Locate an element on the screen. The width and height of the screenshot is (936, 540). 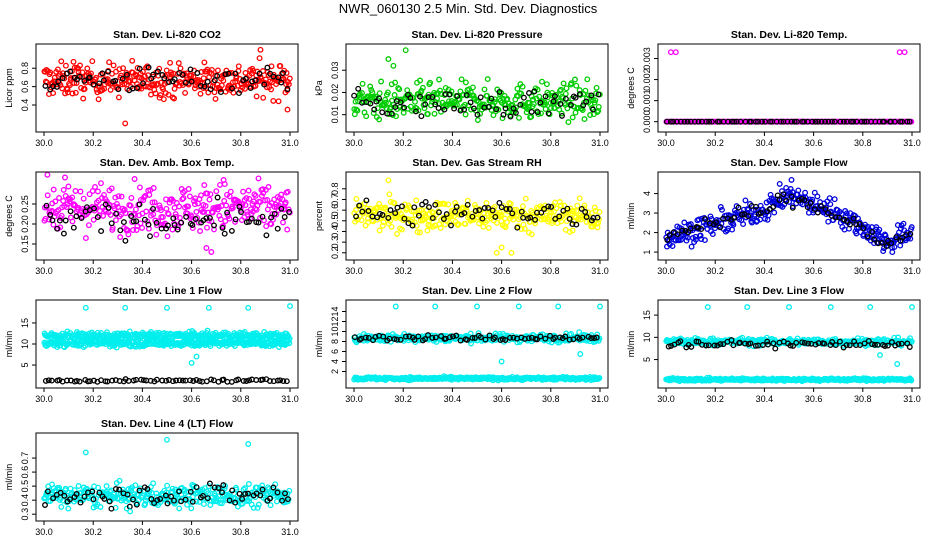
y-tick-label: 4 is located at coordinates (647, 193).